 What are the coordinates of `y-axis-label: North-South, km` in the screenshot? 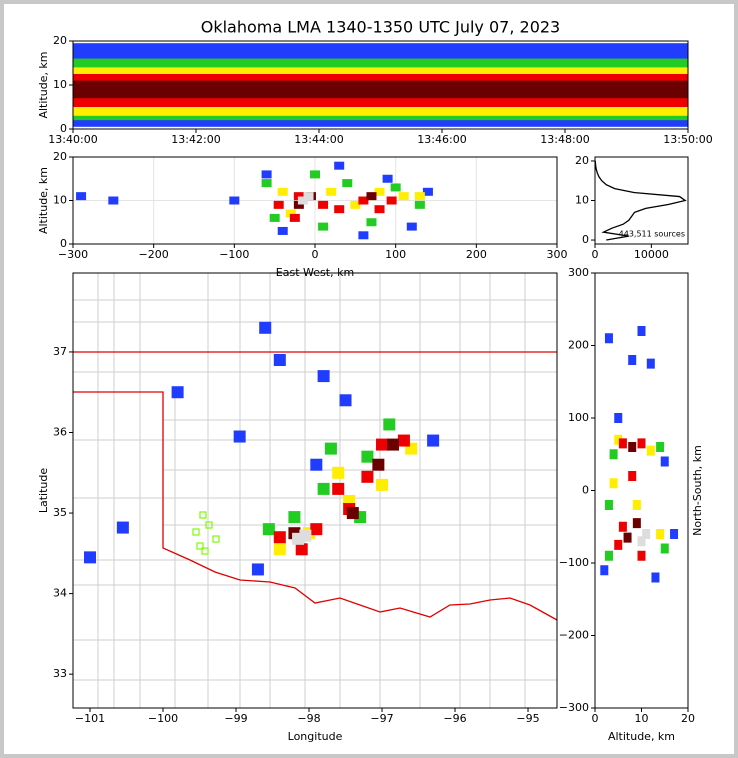 It's located at (697, 490).